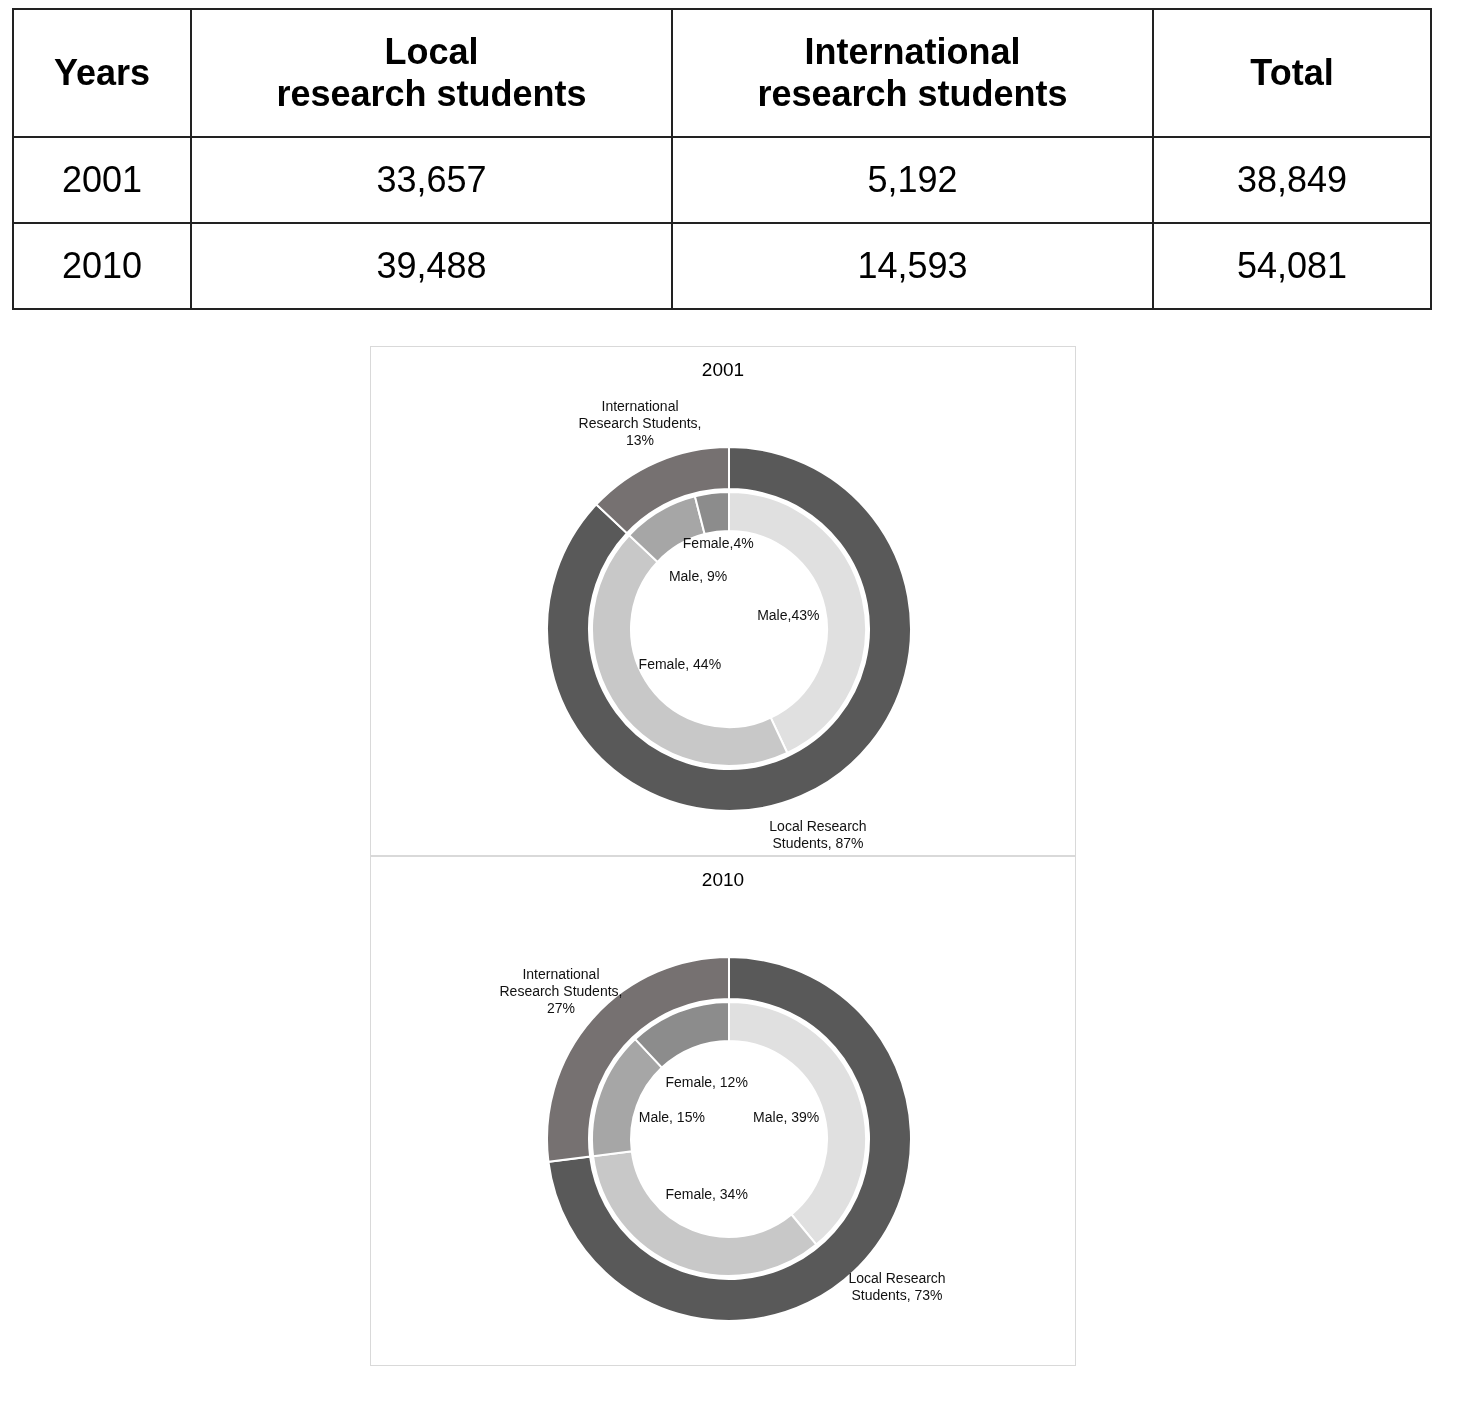 Image resolution: width=1458 pixels, height=1412 pixels. Describe the element at coordinates (706, 1081) in the screenshot. I see `slice-label: Female, 12%` at that location.